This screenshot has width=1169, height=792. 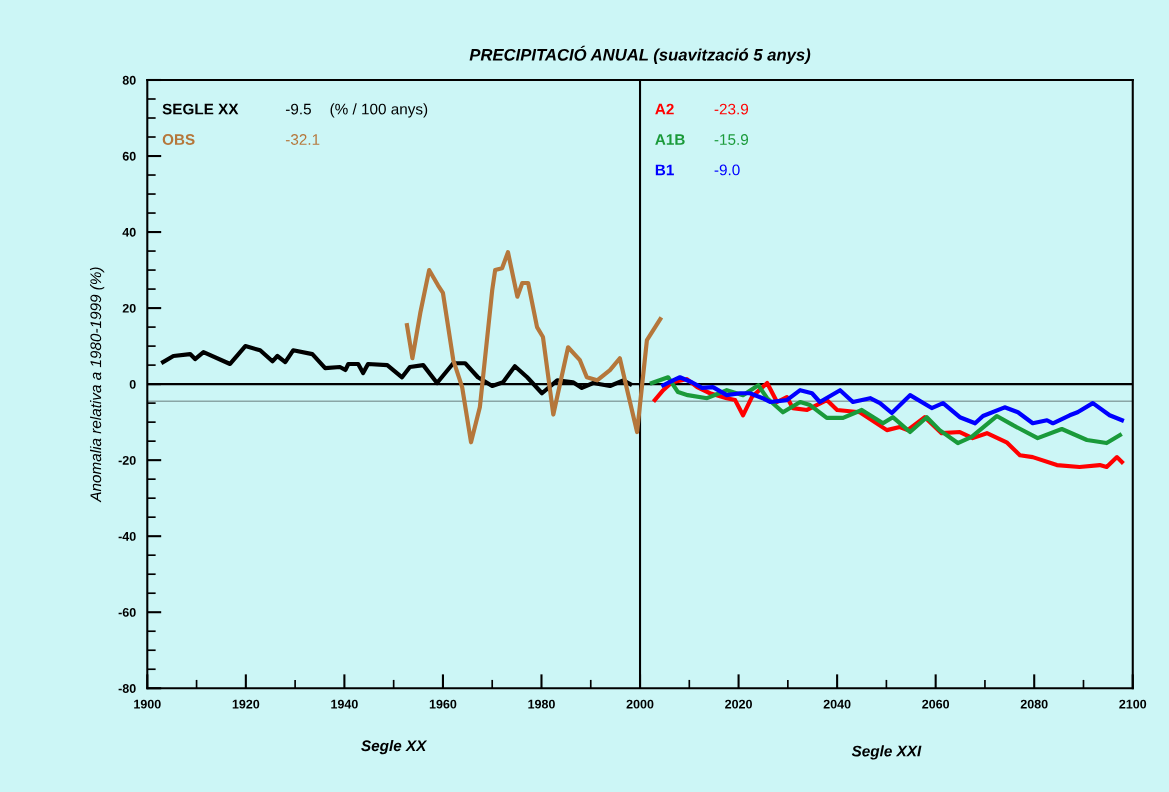 What do you see at coordinates (147, 704) in the screenshot?
I see `x-tick-label: 1900` at bounding box center [147, 704].